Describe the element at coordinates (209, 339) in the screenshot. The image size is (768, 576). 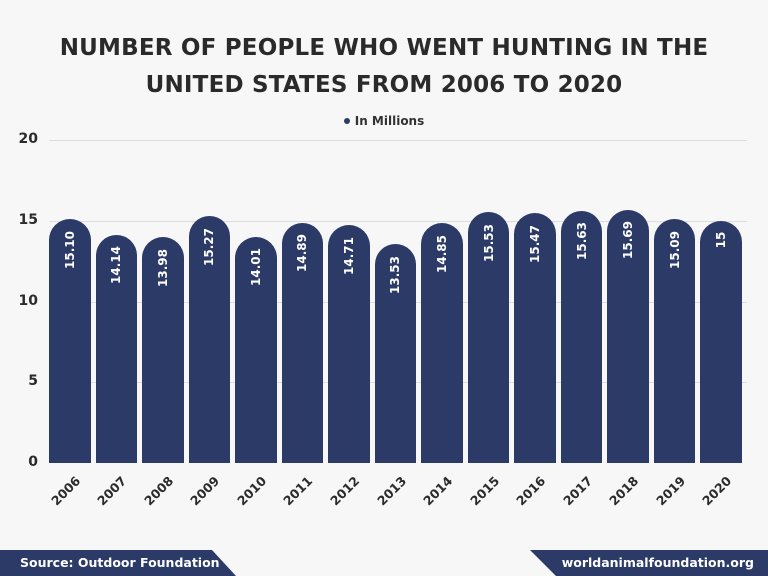
I see `bar-2009: 15.27` at that location.